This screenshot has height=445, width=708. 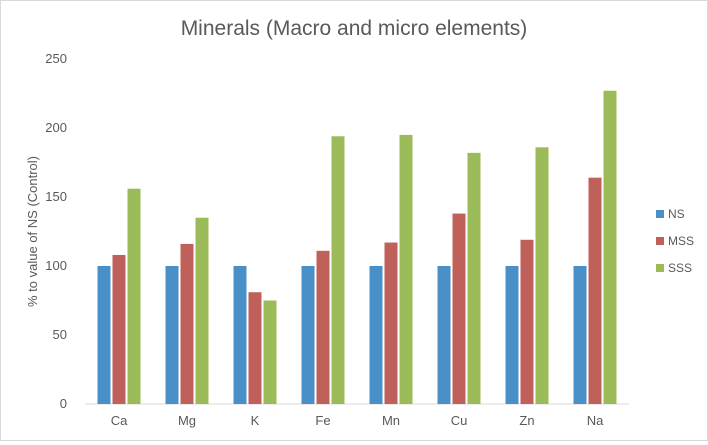 I want to click on bar-mss-mn, so click(x=391, y=323).